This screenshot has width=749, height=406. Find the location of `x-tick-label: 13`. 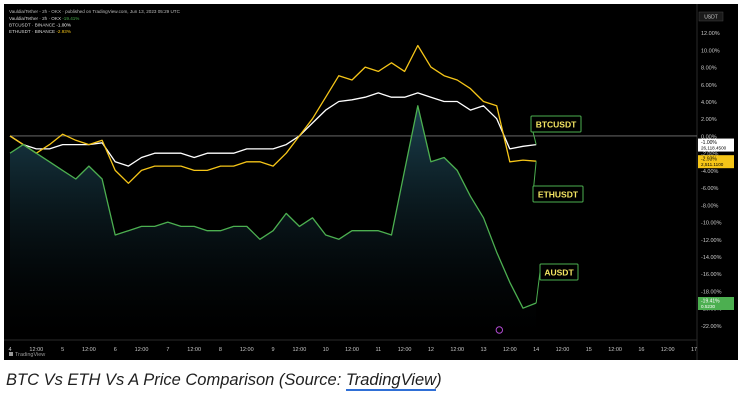

x-tick-label: 13 is located at coordinates (483, 350).